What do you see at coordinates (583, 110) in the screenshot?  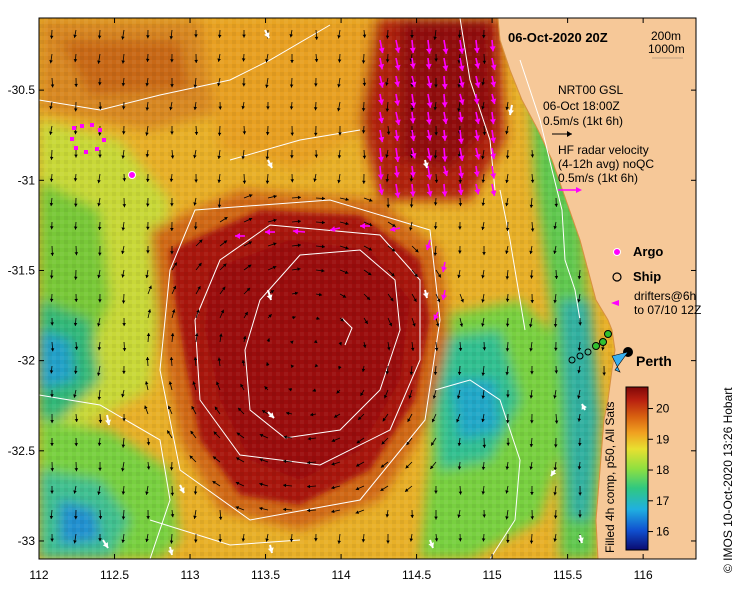 I see `altimetry-legend: NRT00 GSL 06-Oct 18:00Z 0.5m/s (1kt 6h)` at bounding box center [583, 110].